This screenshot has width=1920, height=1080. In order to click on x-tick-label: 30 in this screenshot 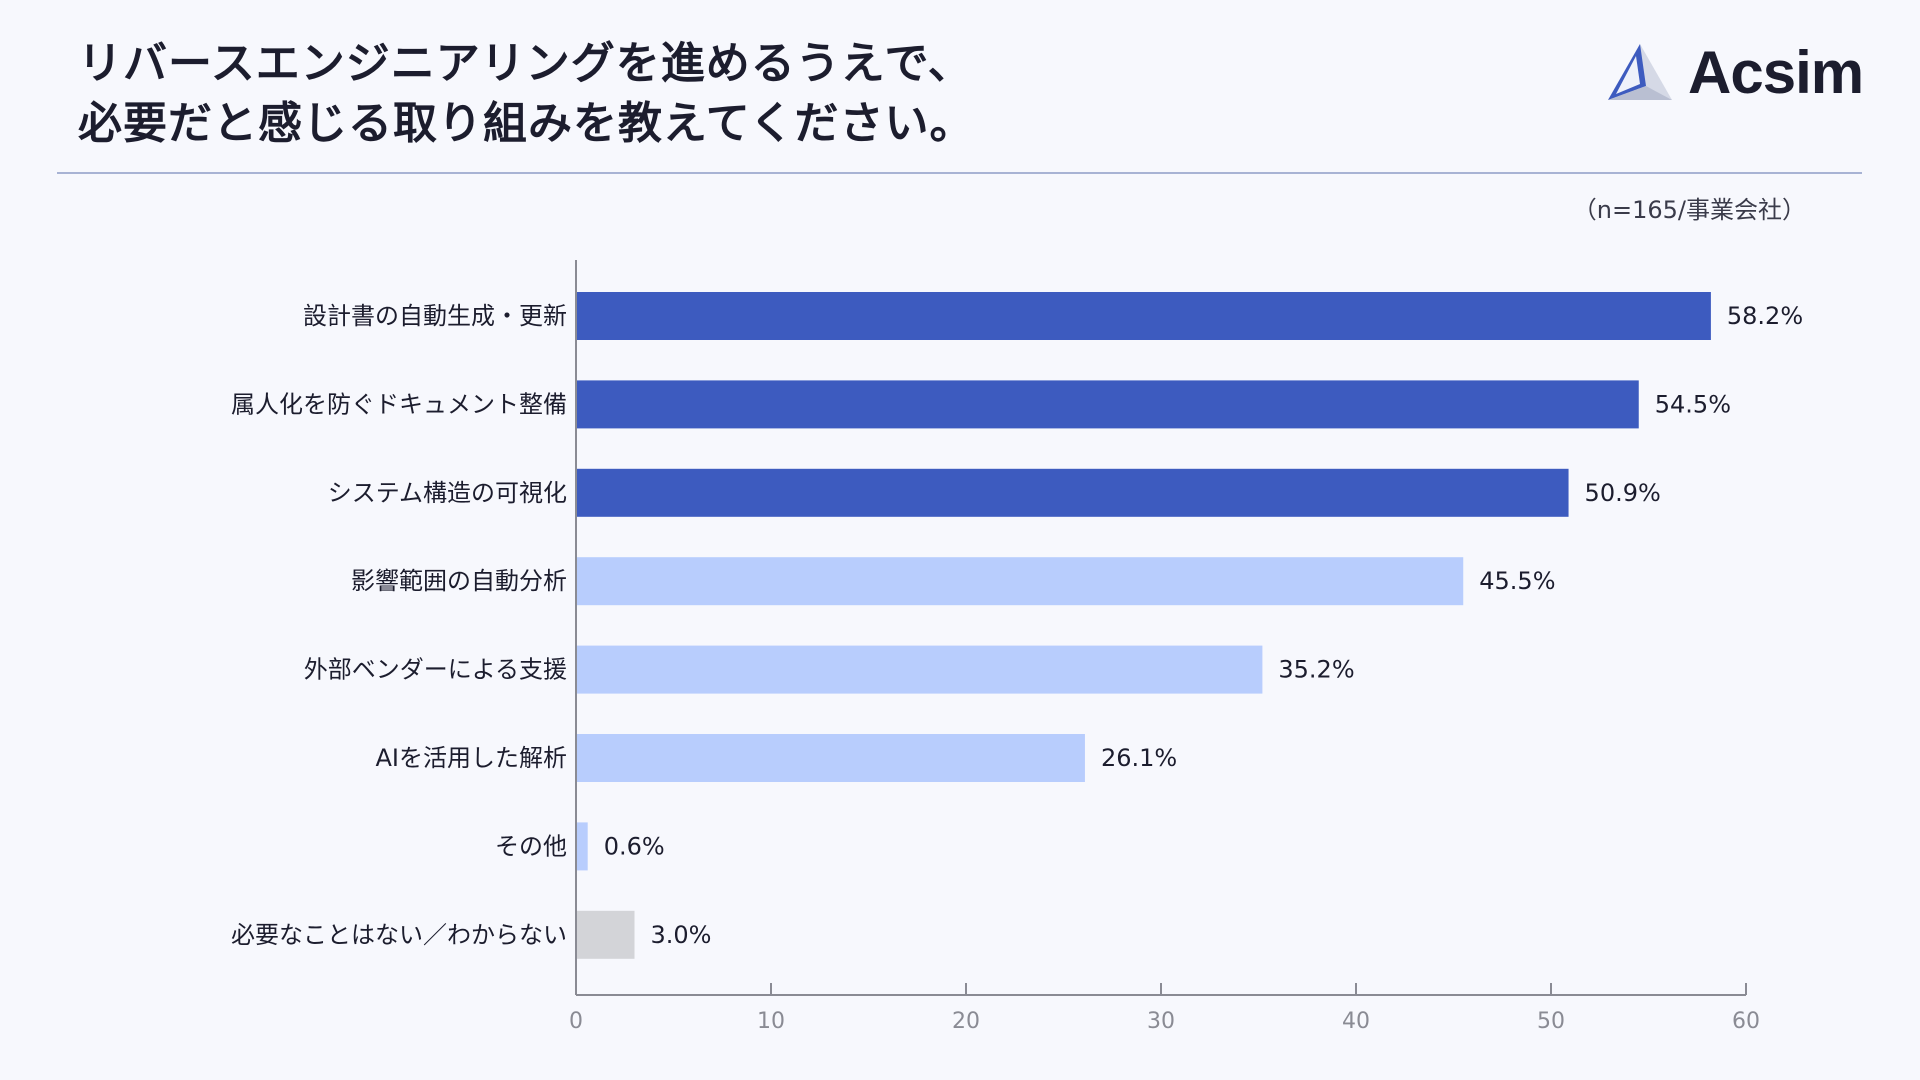, I will do `click(1161, 1021)`.